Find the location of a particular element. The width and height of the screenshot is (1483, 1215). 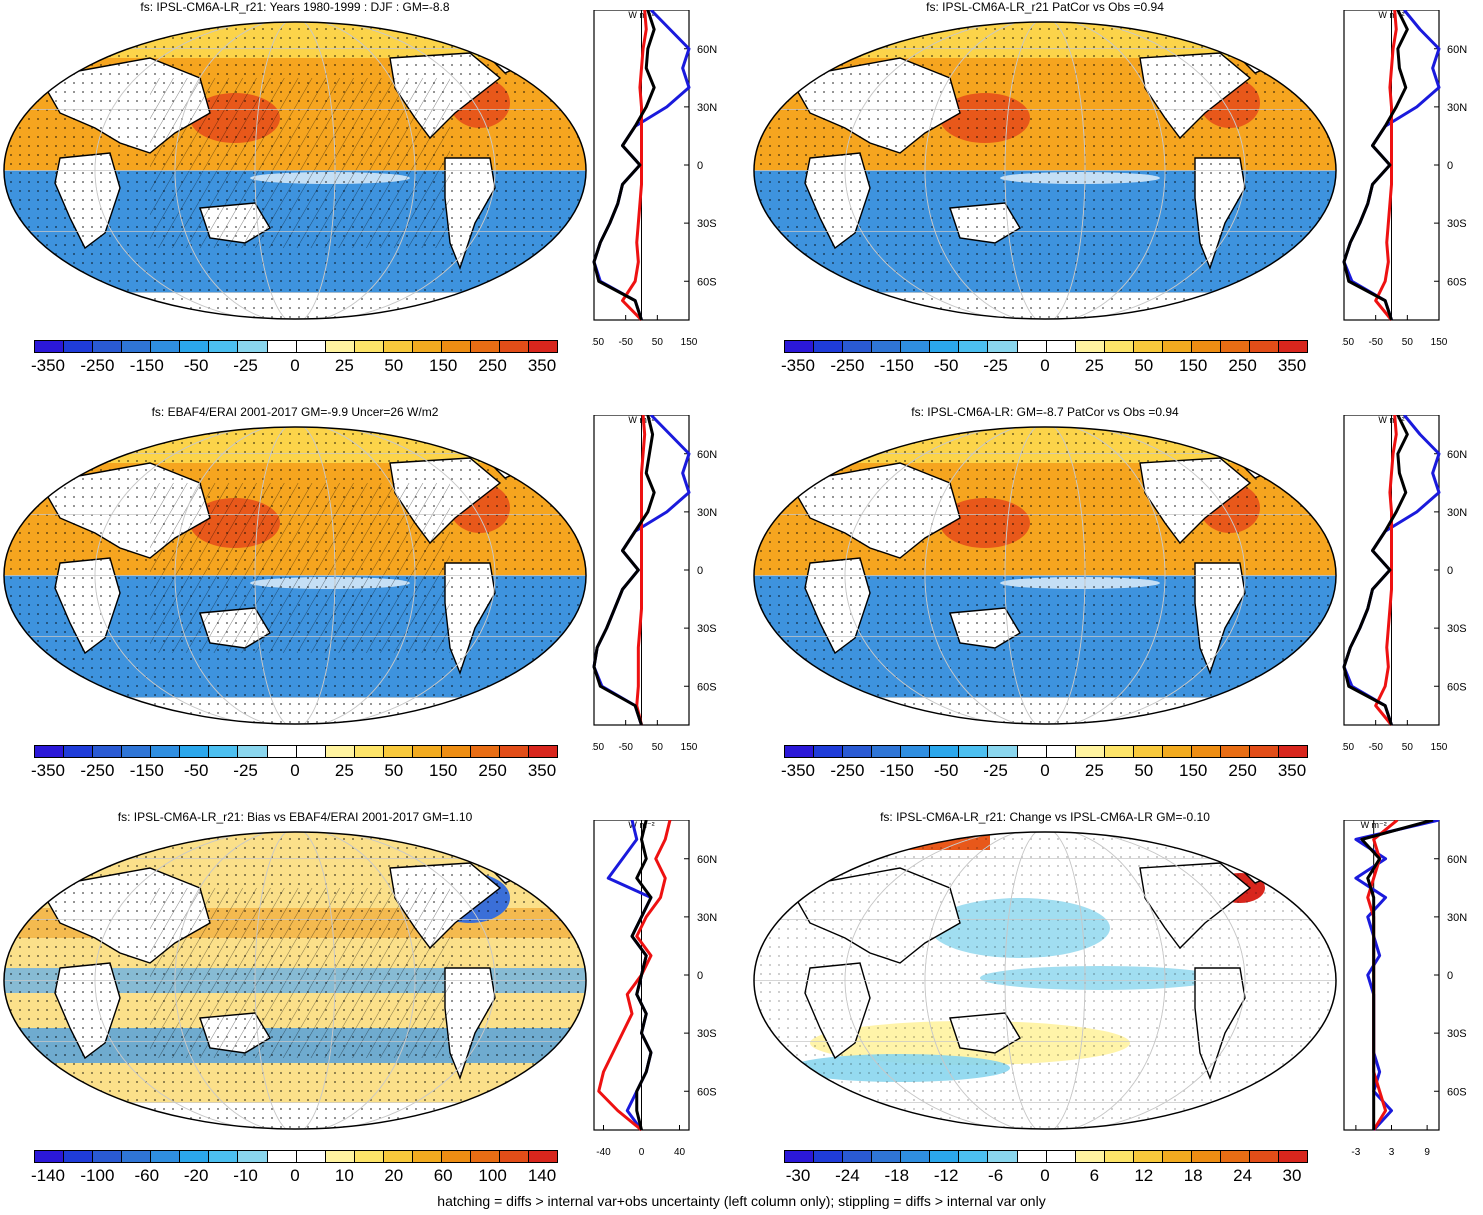

zonal-x-tick-label: 9 is located at coordinates (1427, 1152).